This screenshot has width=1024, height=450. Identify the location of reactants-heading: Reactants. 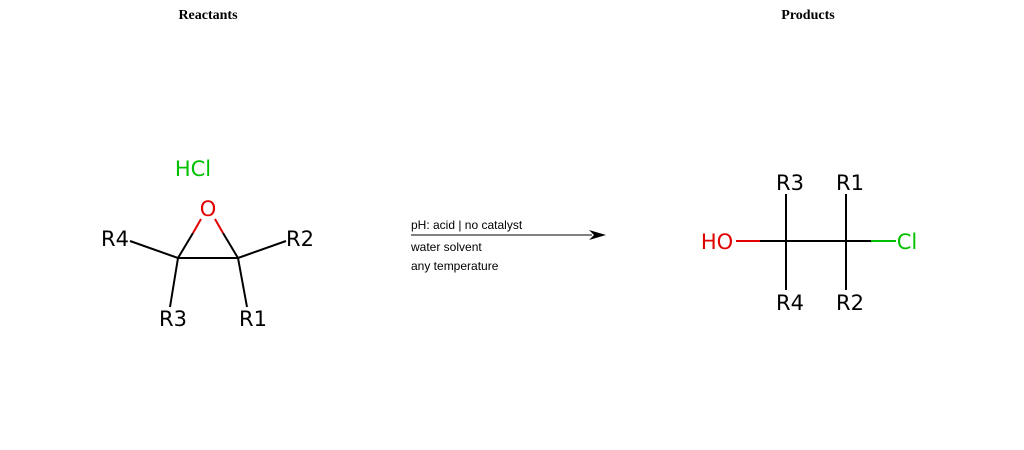
(208, 15).